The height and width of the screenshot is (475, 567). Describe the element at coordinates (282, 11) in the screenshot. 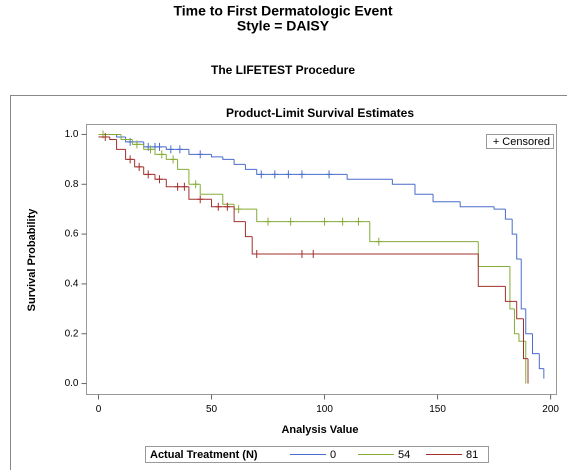

I see `page-title: Time to First Dermatologic Event` at that location.